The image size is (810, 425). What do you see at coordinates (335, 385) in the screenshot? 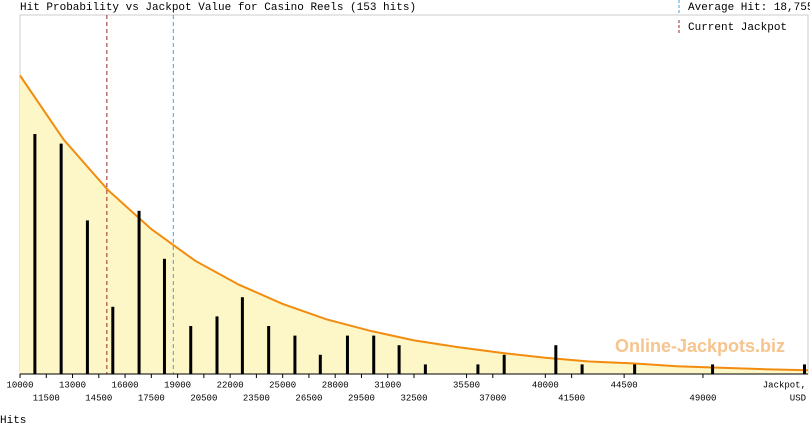
I see `x-tick-label: 28000` at bounding box center [335, 385].